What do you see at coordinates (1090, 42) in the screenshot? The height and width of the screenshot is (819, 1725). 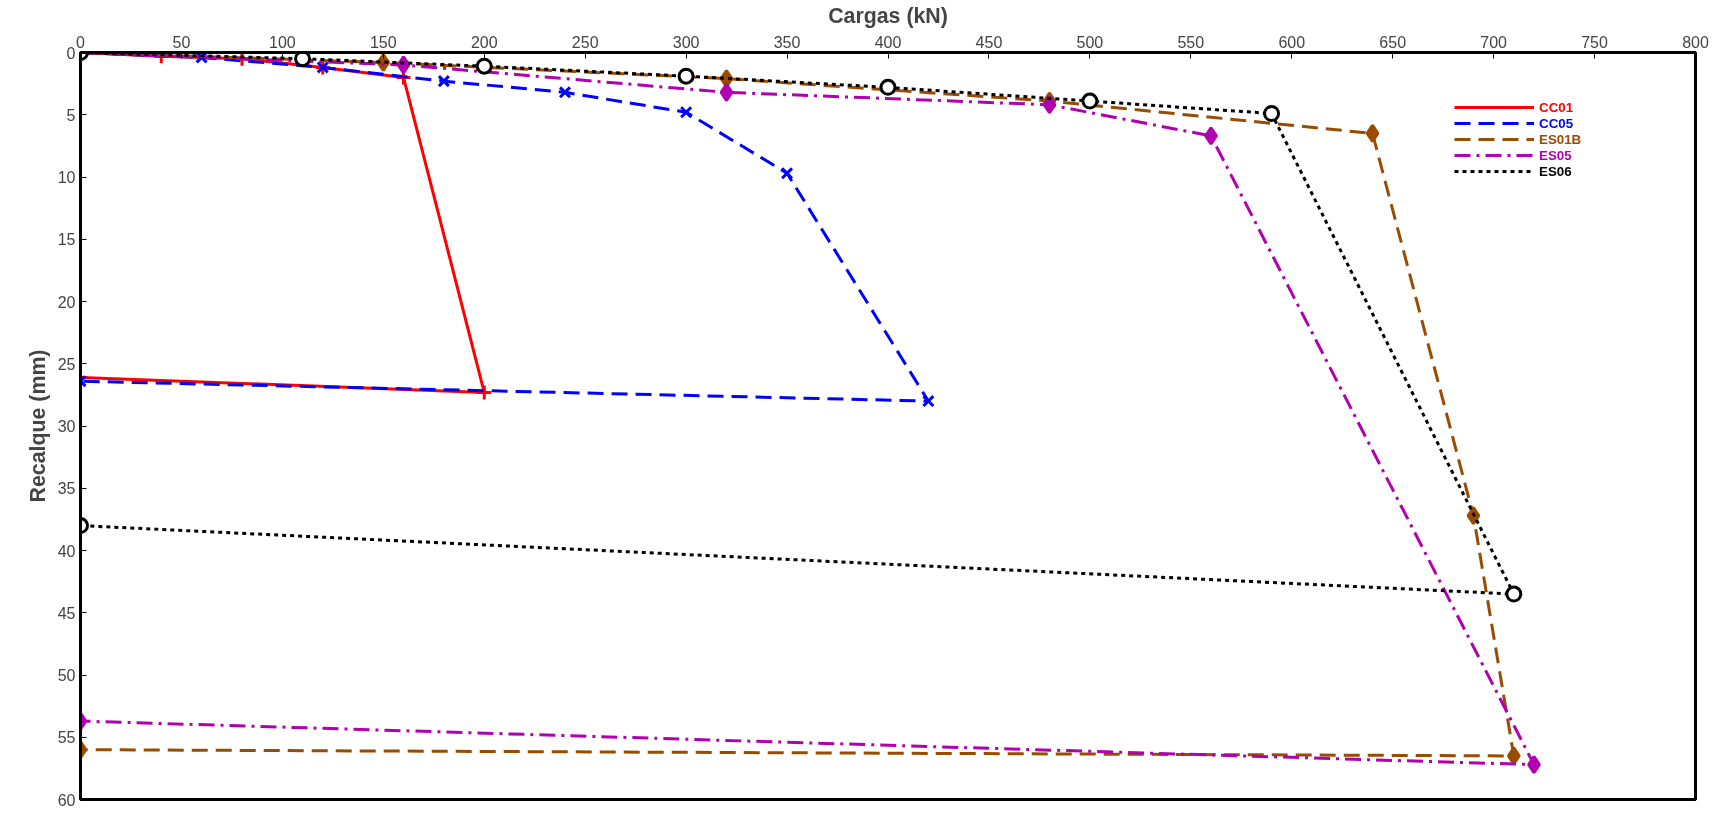 I see `x-tick-label: 500` at bounding box center [1090, 42].